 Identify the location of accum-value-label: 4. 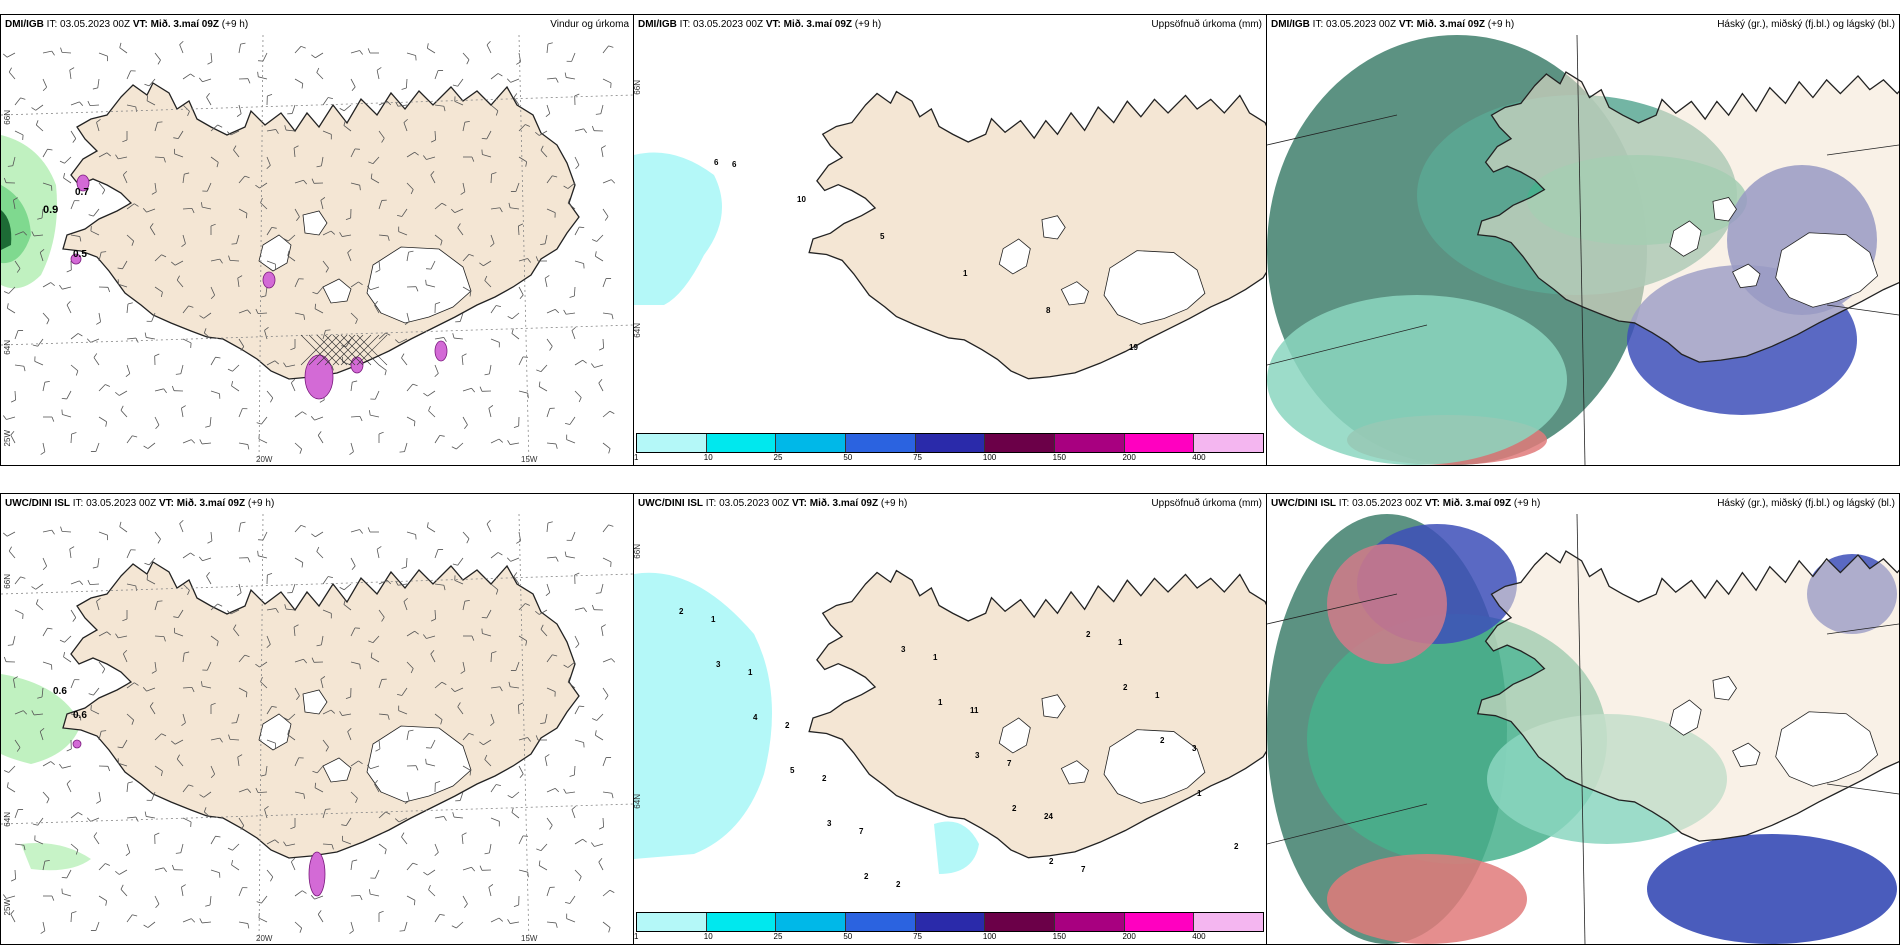
(755, 717).